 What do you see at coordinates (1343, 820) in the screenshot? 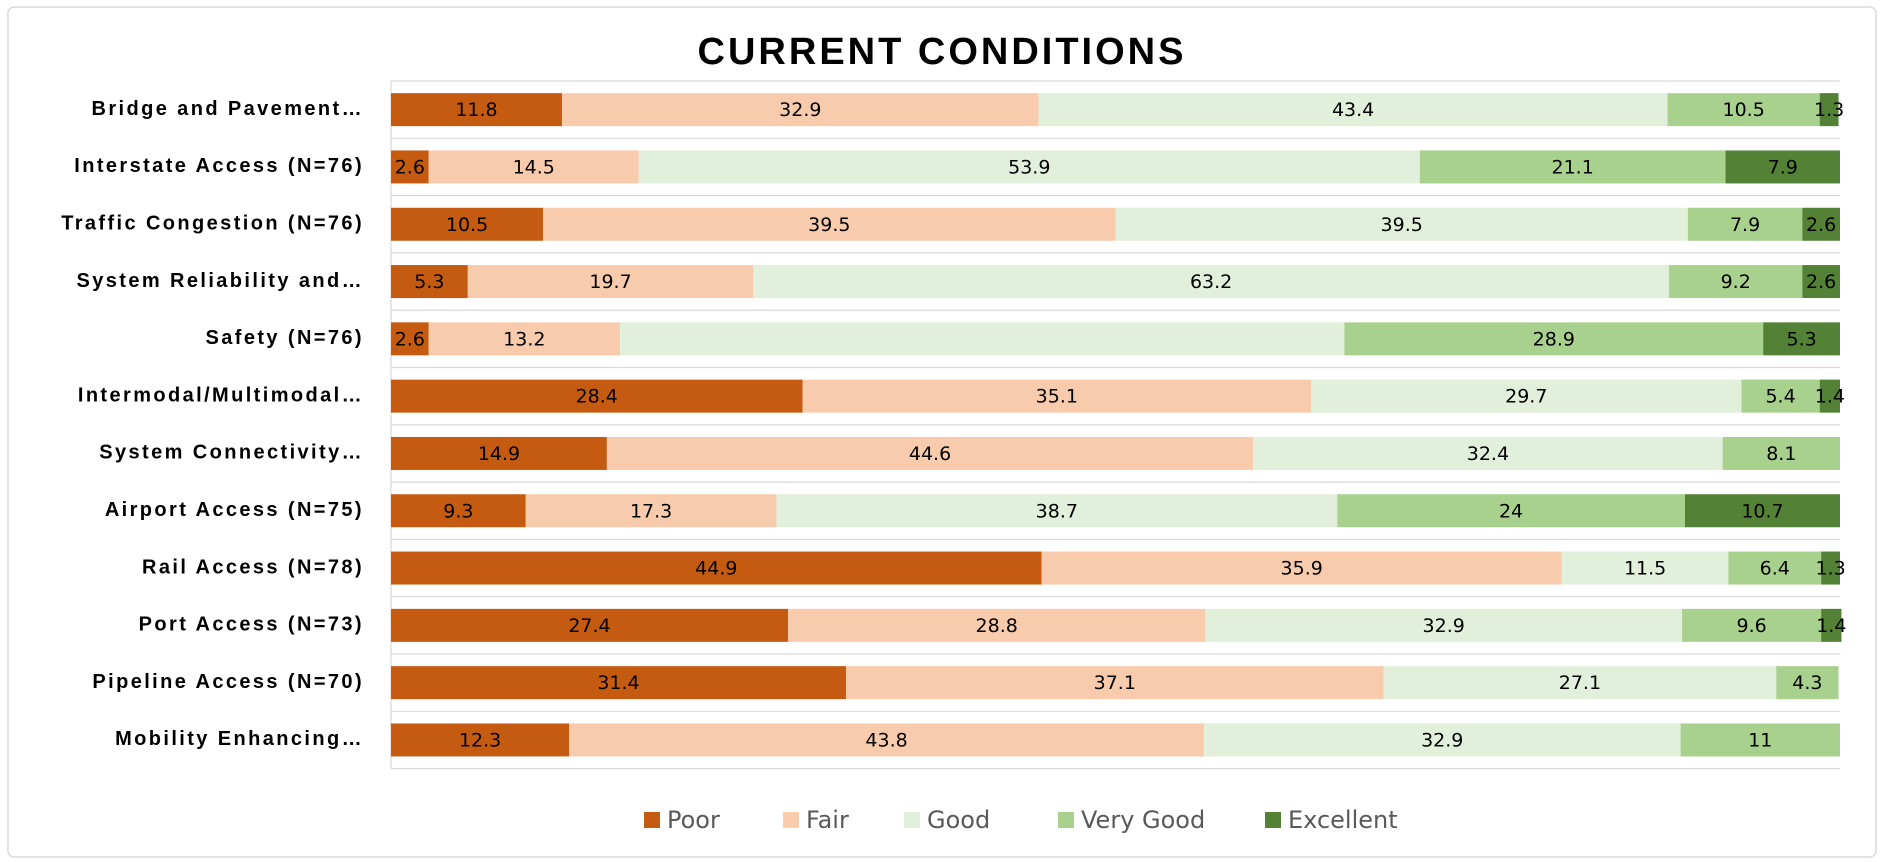
I see `legend-label: Excellent` at bounding box center [1343, 820].